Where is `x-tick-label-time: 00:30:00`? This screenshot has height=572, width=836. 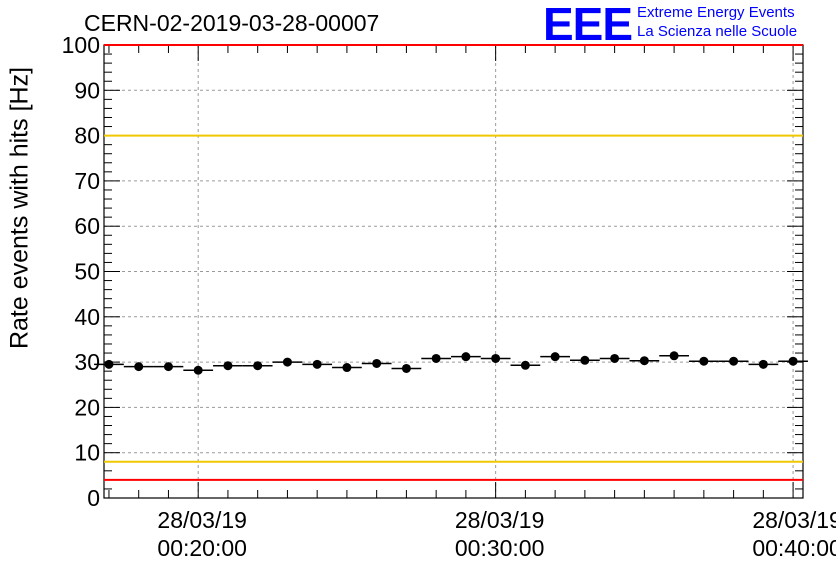
x-tick-label-time: 00:30:00 is located at coordinates (500, 548).